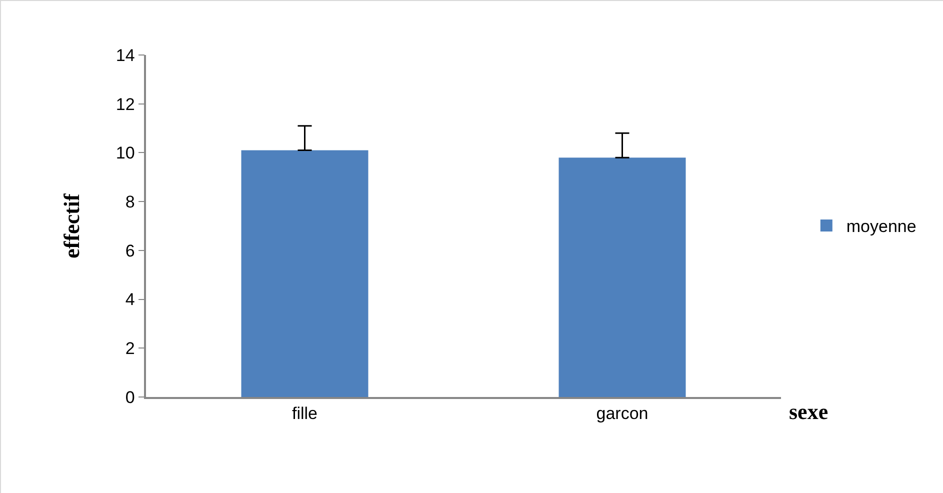 The width and height of the screenshot is (943, 493). I want to click on y-tick-label: 0, so click(130, 397).